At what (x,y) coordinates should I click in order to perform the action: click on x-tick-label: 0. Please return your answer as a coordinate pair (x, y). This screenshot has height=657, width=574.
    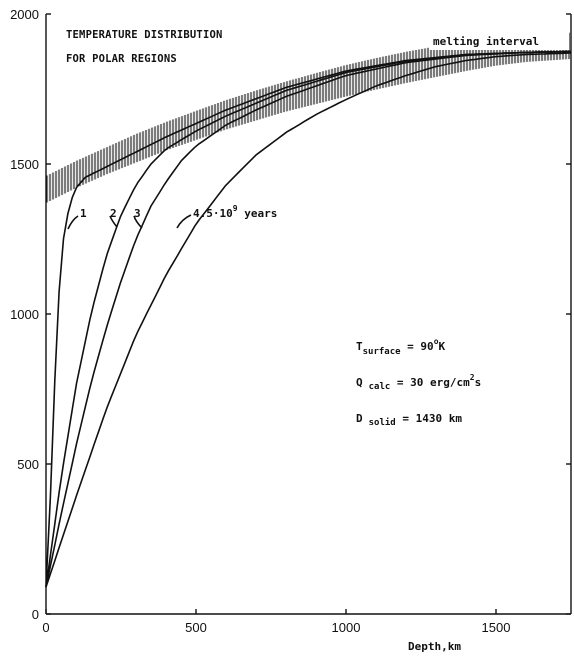
    Looking at the image, I should click on (45, 627).